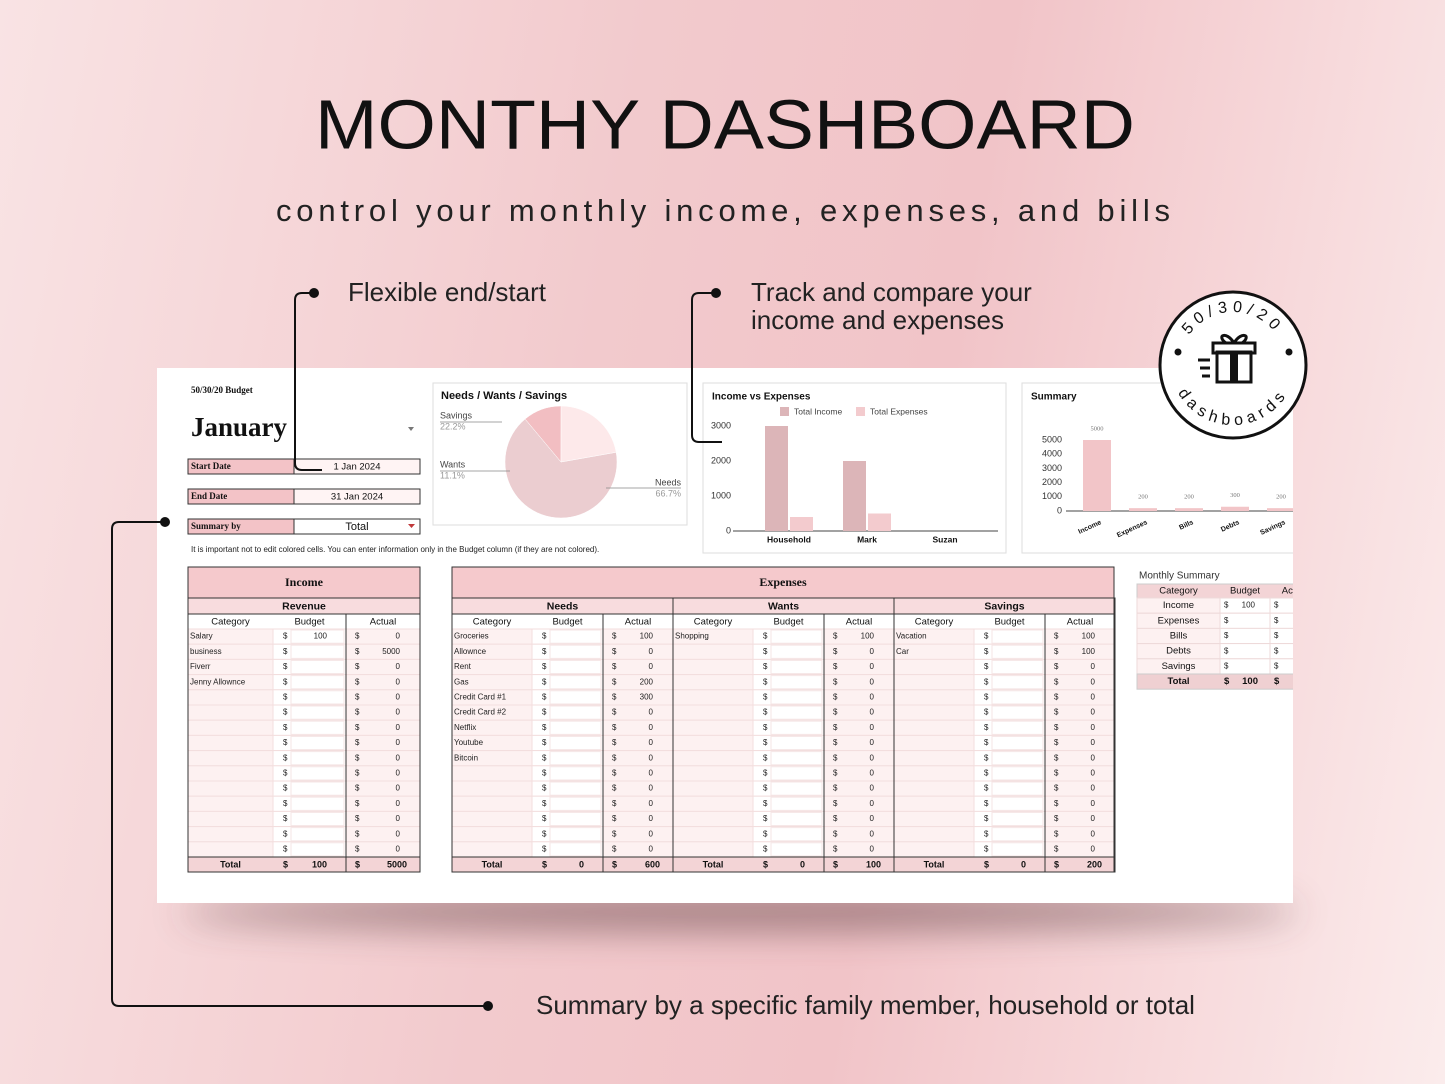  What do you see at coordinates (783, 606) in the screenshot?
I see `section-header: Wants` at bounding box center [783, 606].